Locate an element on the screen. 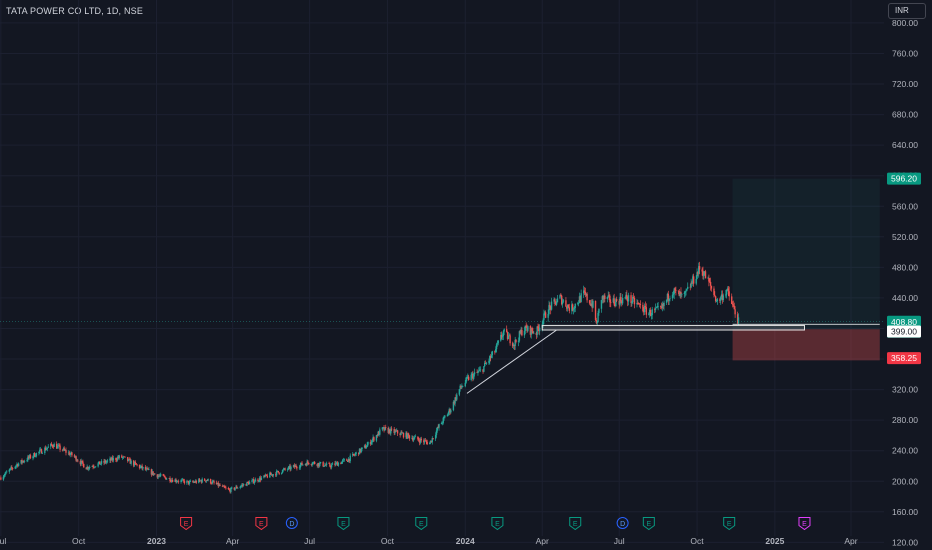 Image resolution: width=932 pixels, height=550 pixels. x-tick-label: Oct is located at coordinates (388, 541).